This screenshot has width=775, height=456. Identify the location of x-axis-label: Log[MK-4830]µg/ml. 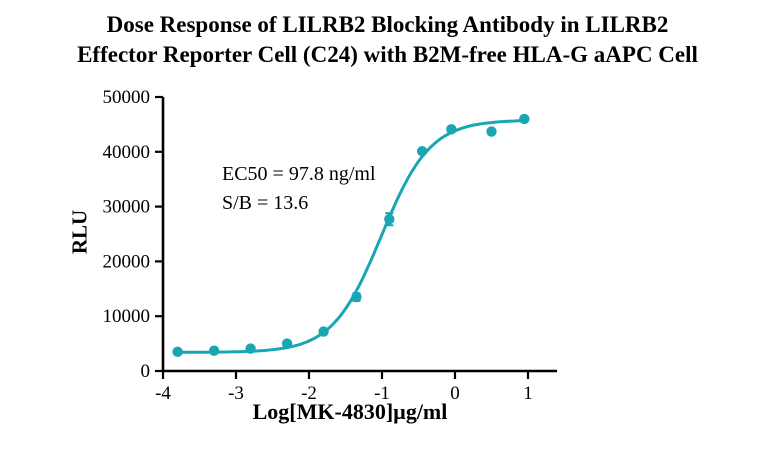
(350, 411).